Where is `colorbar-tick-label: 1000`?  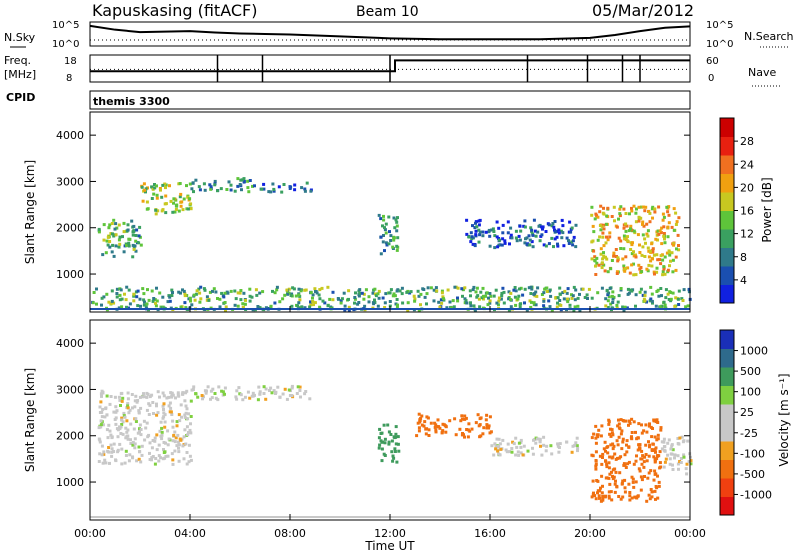 colorbar-tick-label: 1000 is located at coordinates (754, 351).